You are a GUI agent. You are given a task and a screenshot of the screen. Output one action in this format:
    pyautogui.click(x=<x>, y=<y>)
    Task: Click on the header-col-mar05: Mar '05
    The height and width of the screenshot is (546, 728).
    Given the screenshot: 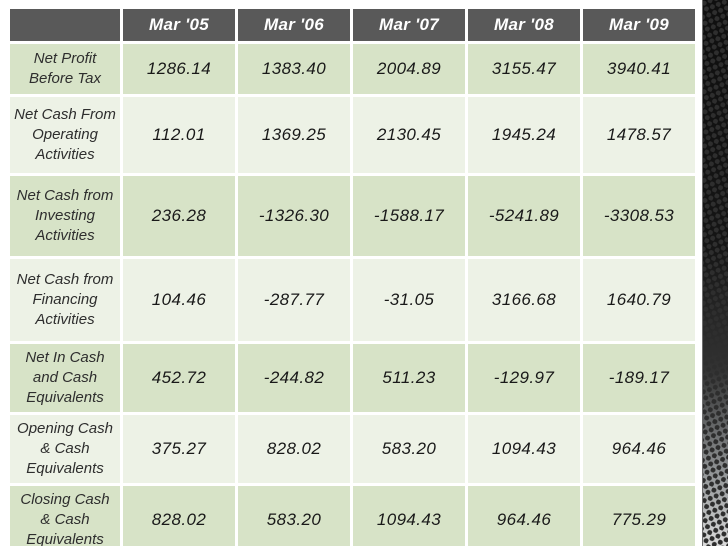 What is the action you would take?
    pyautogui.click(x=179, y=25)
    